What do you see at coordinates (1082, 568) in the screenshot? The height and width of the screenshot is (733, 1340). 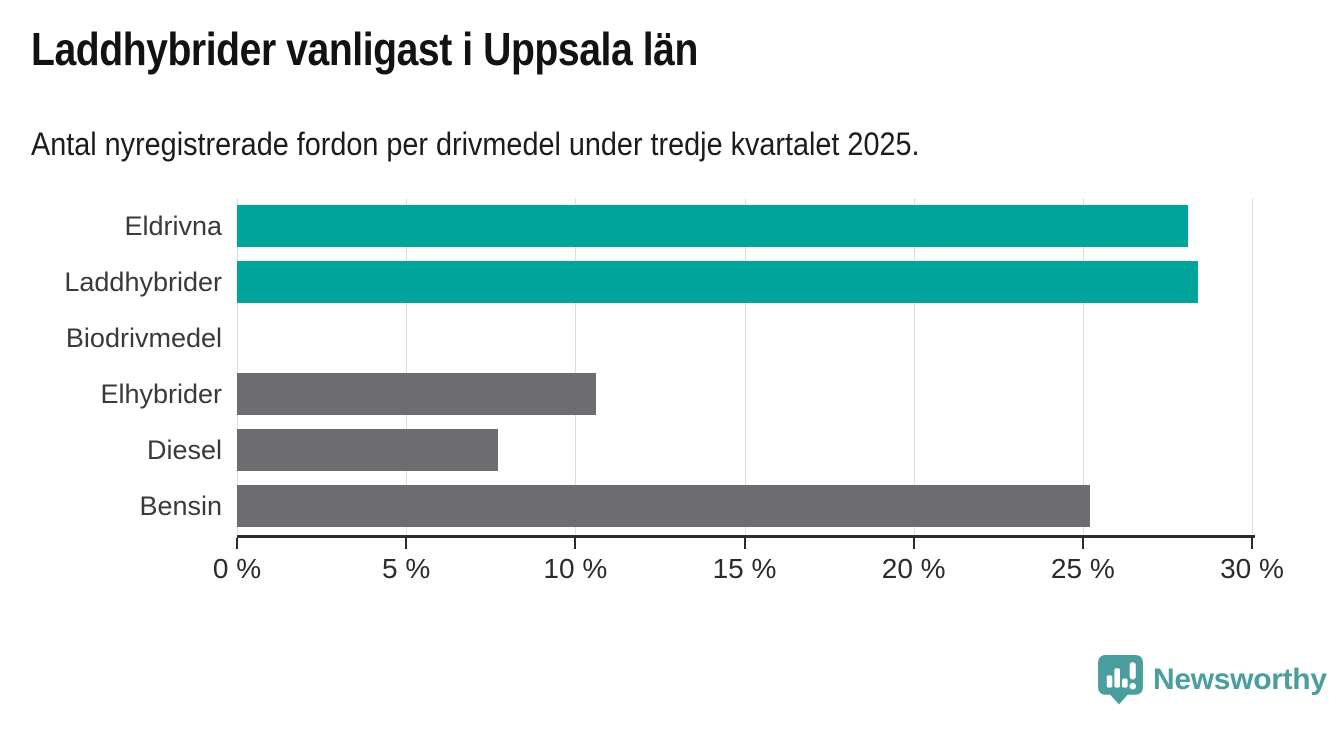 I see `x-tick-label: 25 %` at bounding box center [1082, 568].